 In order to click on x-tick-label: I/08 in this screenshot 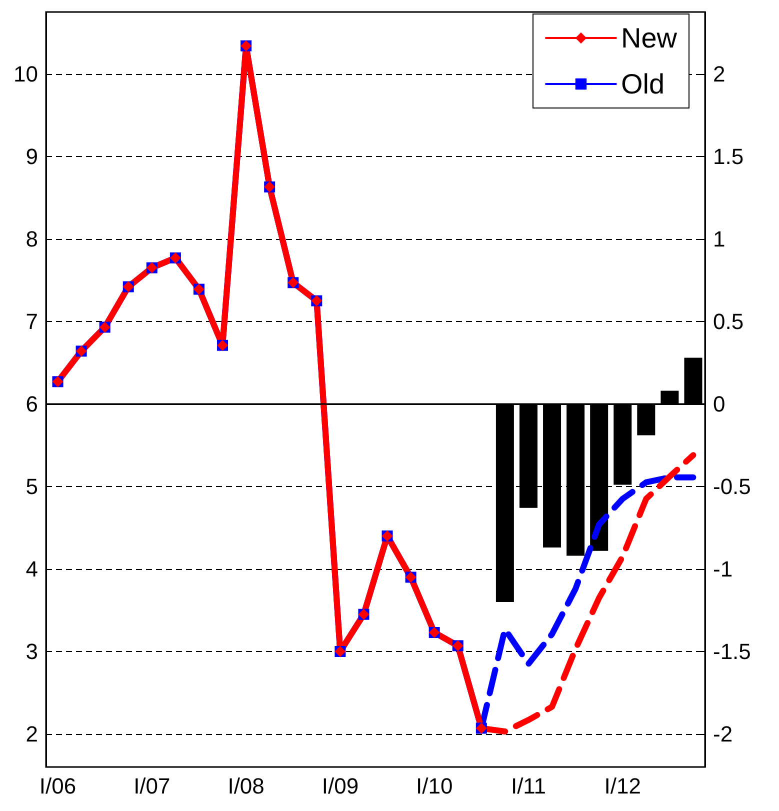, I will do `click(246, 786)`.